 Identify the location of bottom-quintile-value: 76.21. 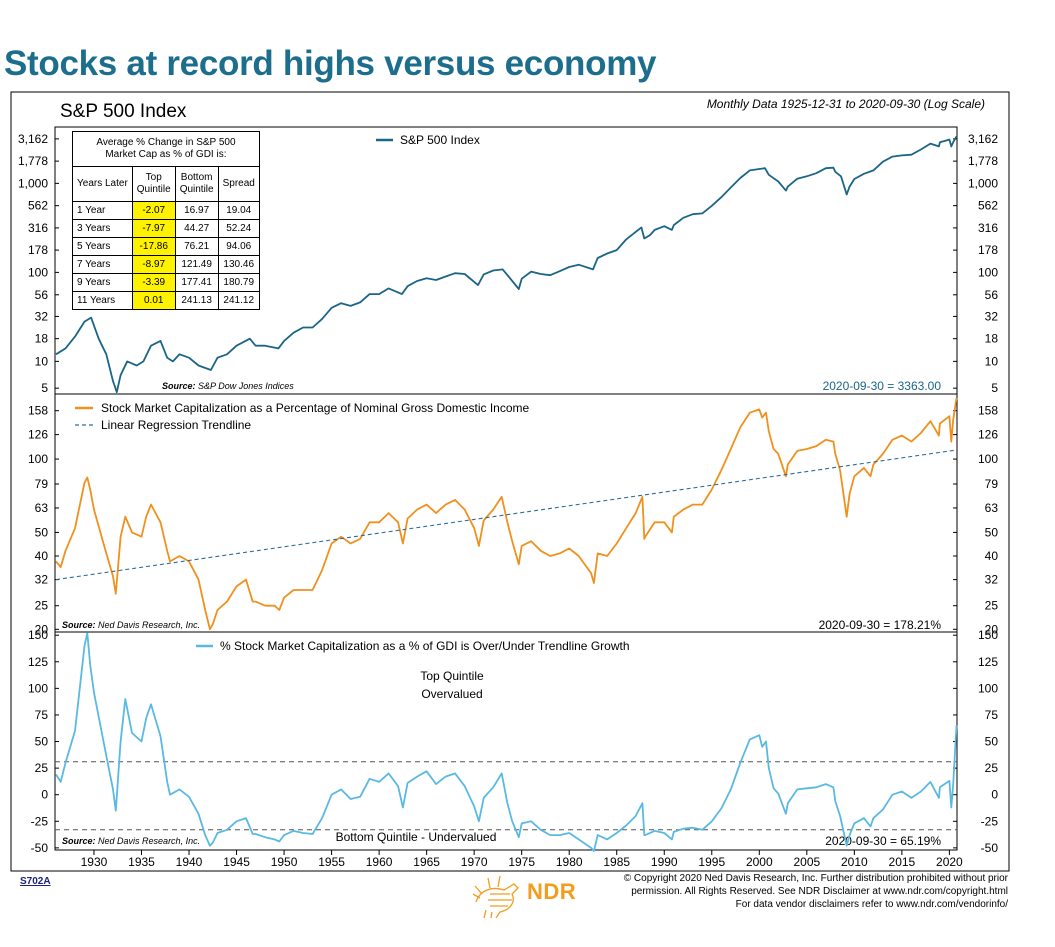
(196, 246).